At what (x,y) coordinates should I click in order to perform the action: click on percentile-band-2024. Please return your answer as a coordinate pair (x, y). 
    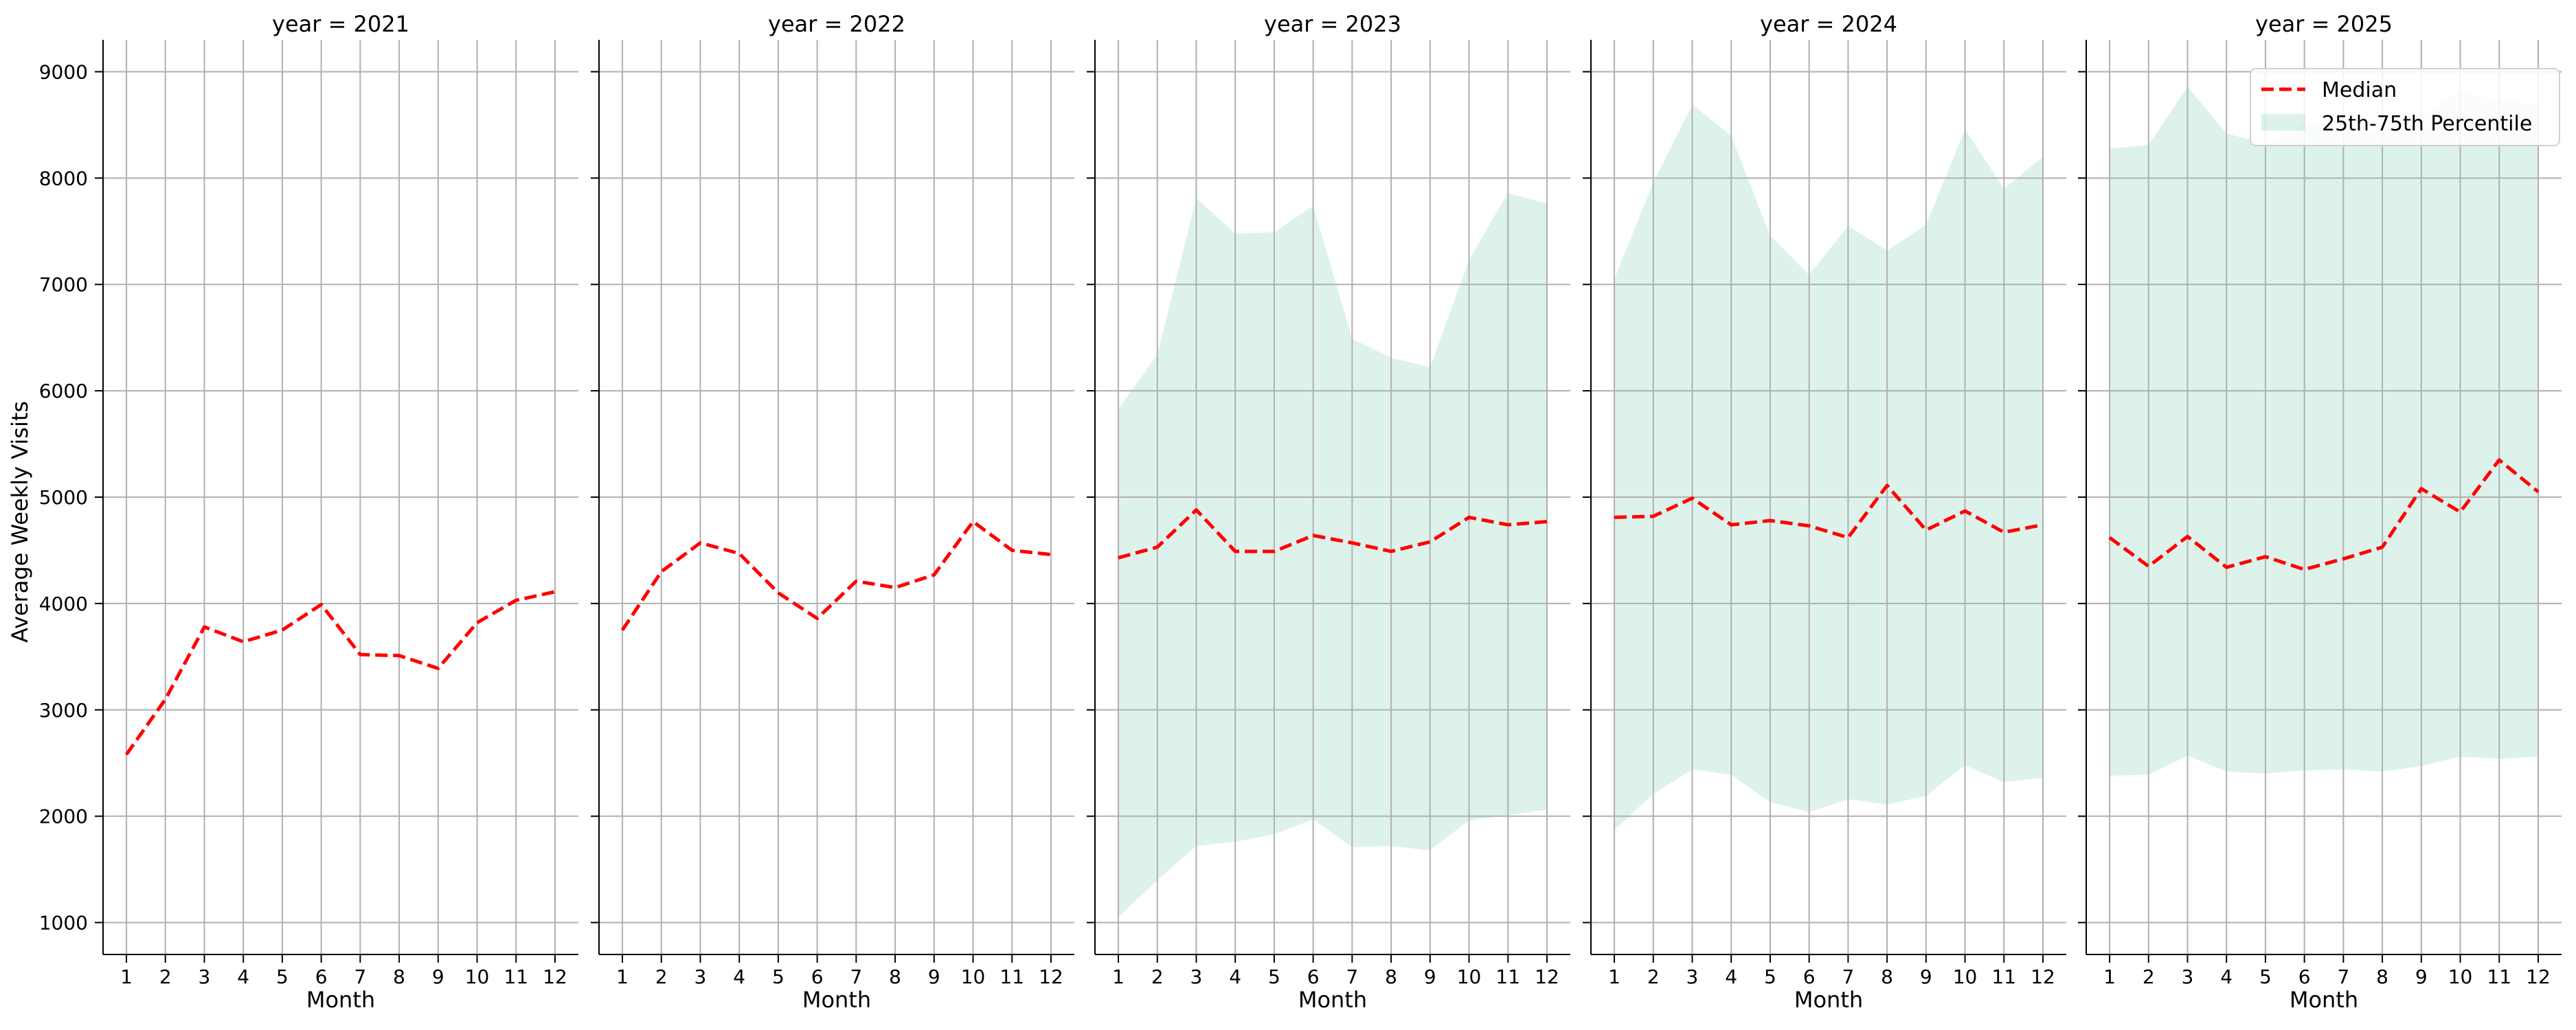
    Looking at the image, I should click on (1828, 467).